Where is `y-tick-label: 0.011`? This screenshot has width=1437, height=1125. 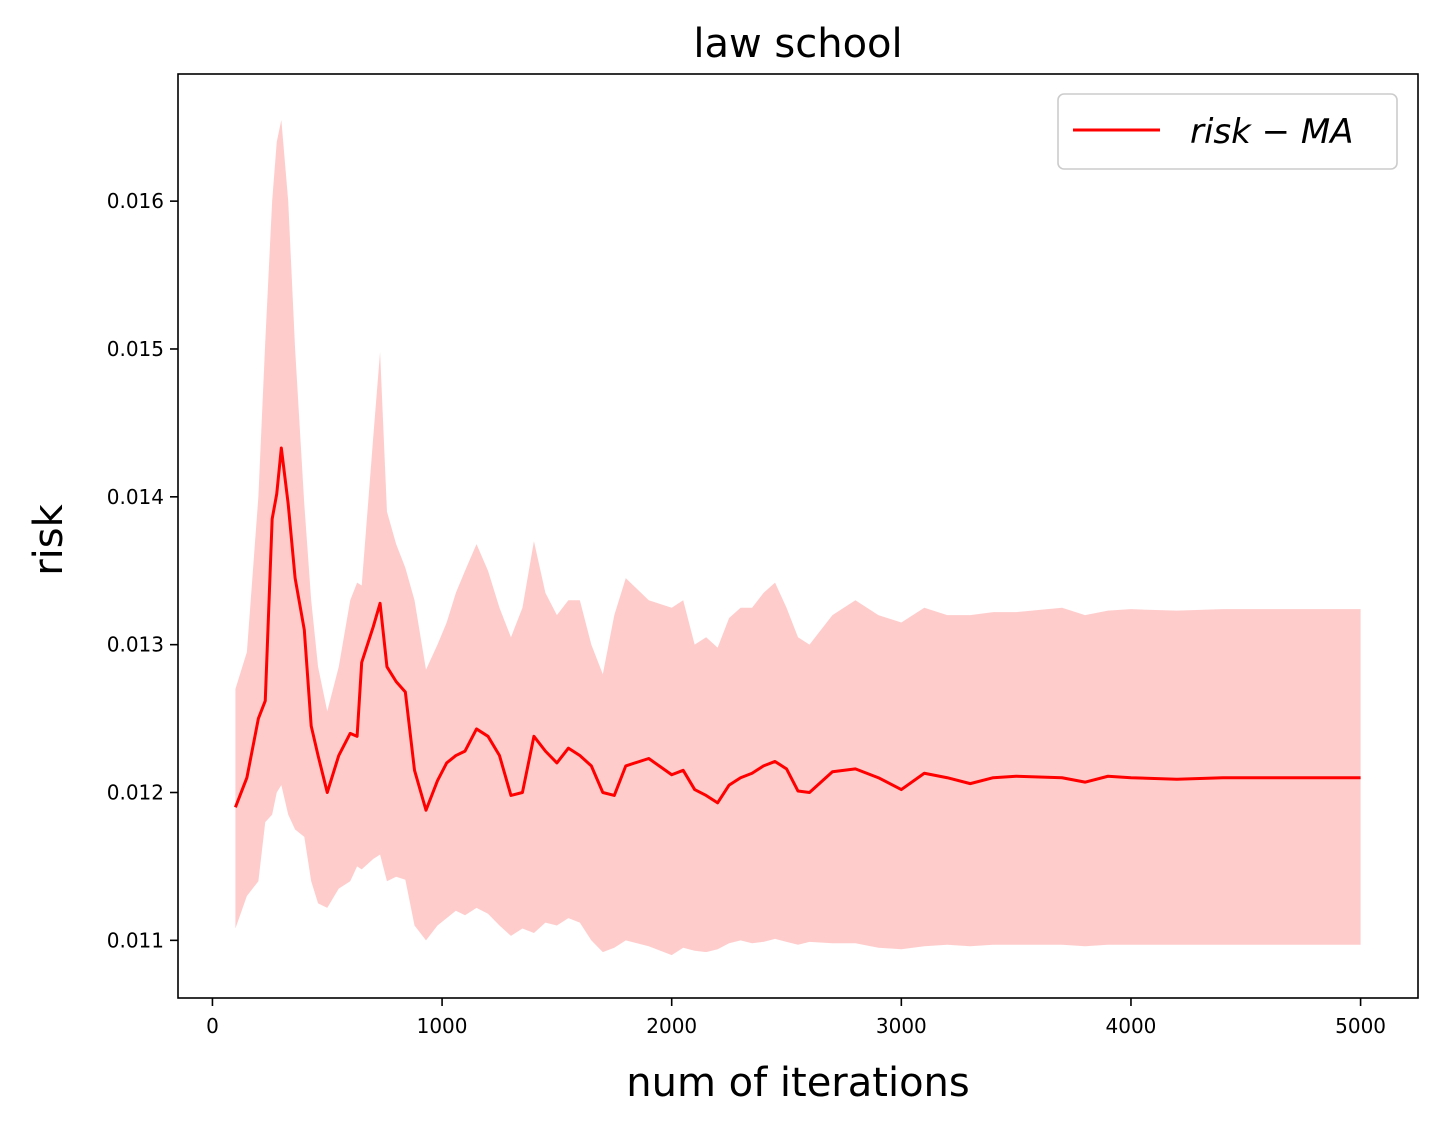
y-tick-label: 0.011 is located at coordinates (135, 940).